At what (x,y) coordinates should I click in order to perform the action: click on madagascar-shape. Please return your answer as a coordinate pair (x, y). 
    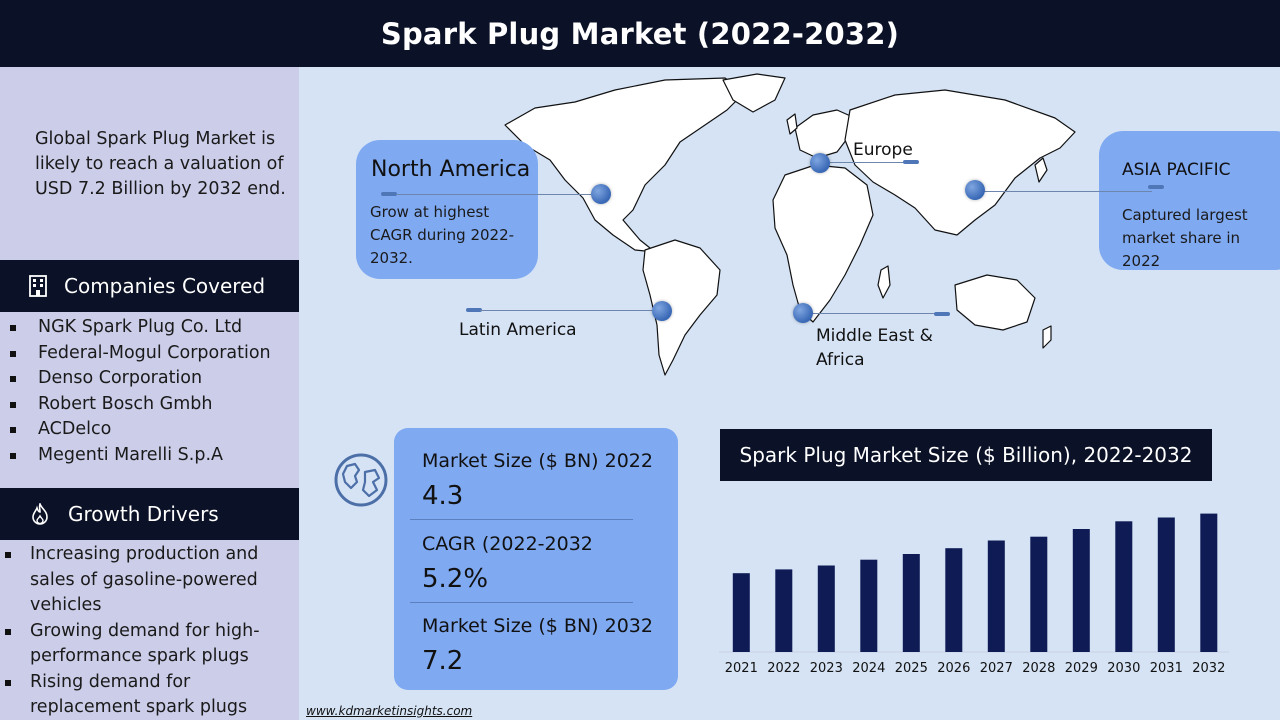
    Looking at the image, I should click on (884, 282).